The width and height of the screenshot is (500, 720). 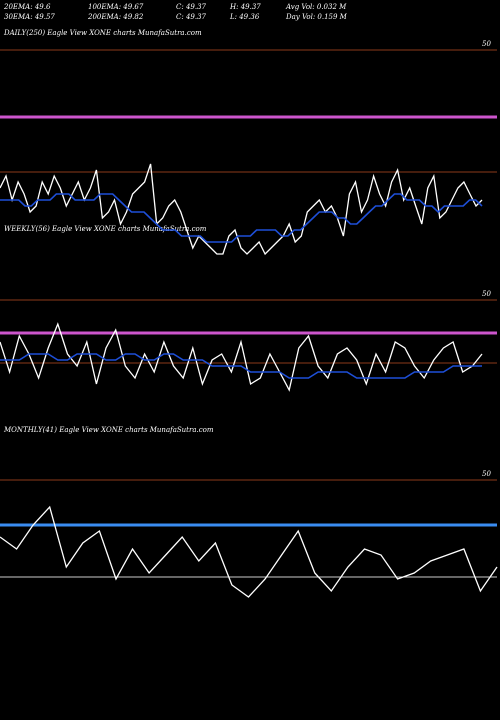 I want to click on day-vol-label: Day Vol: 0.159 M, so click(x=316, y=17).